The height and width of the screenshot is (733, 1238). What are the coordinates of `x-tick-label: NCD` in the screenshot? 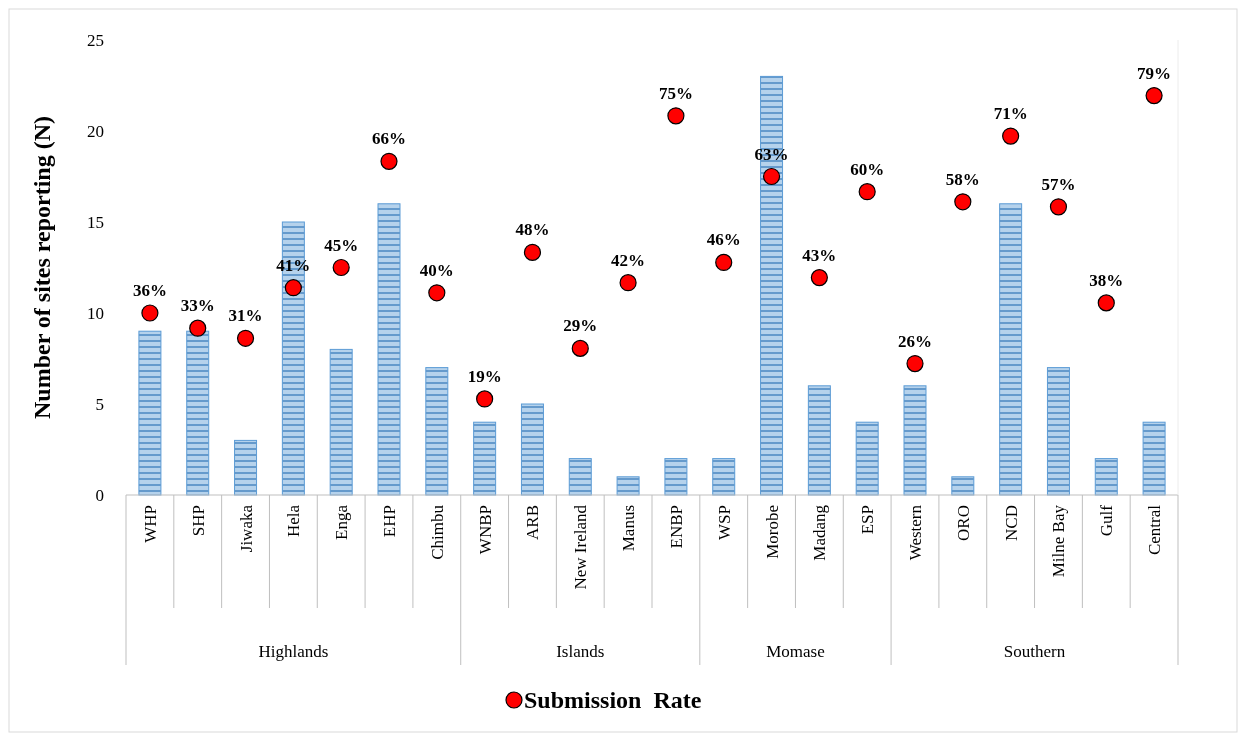 It's located at (1011, 523).